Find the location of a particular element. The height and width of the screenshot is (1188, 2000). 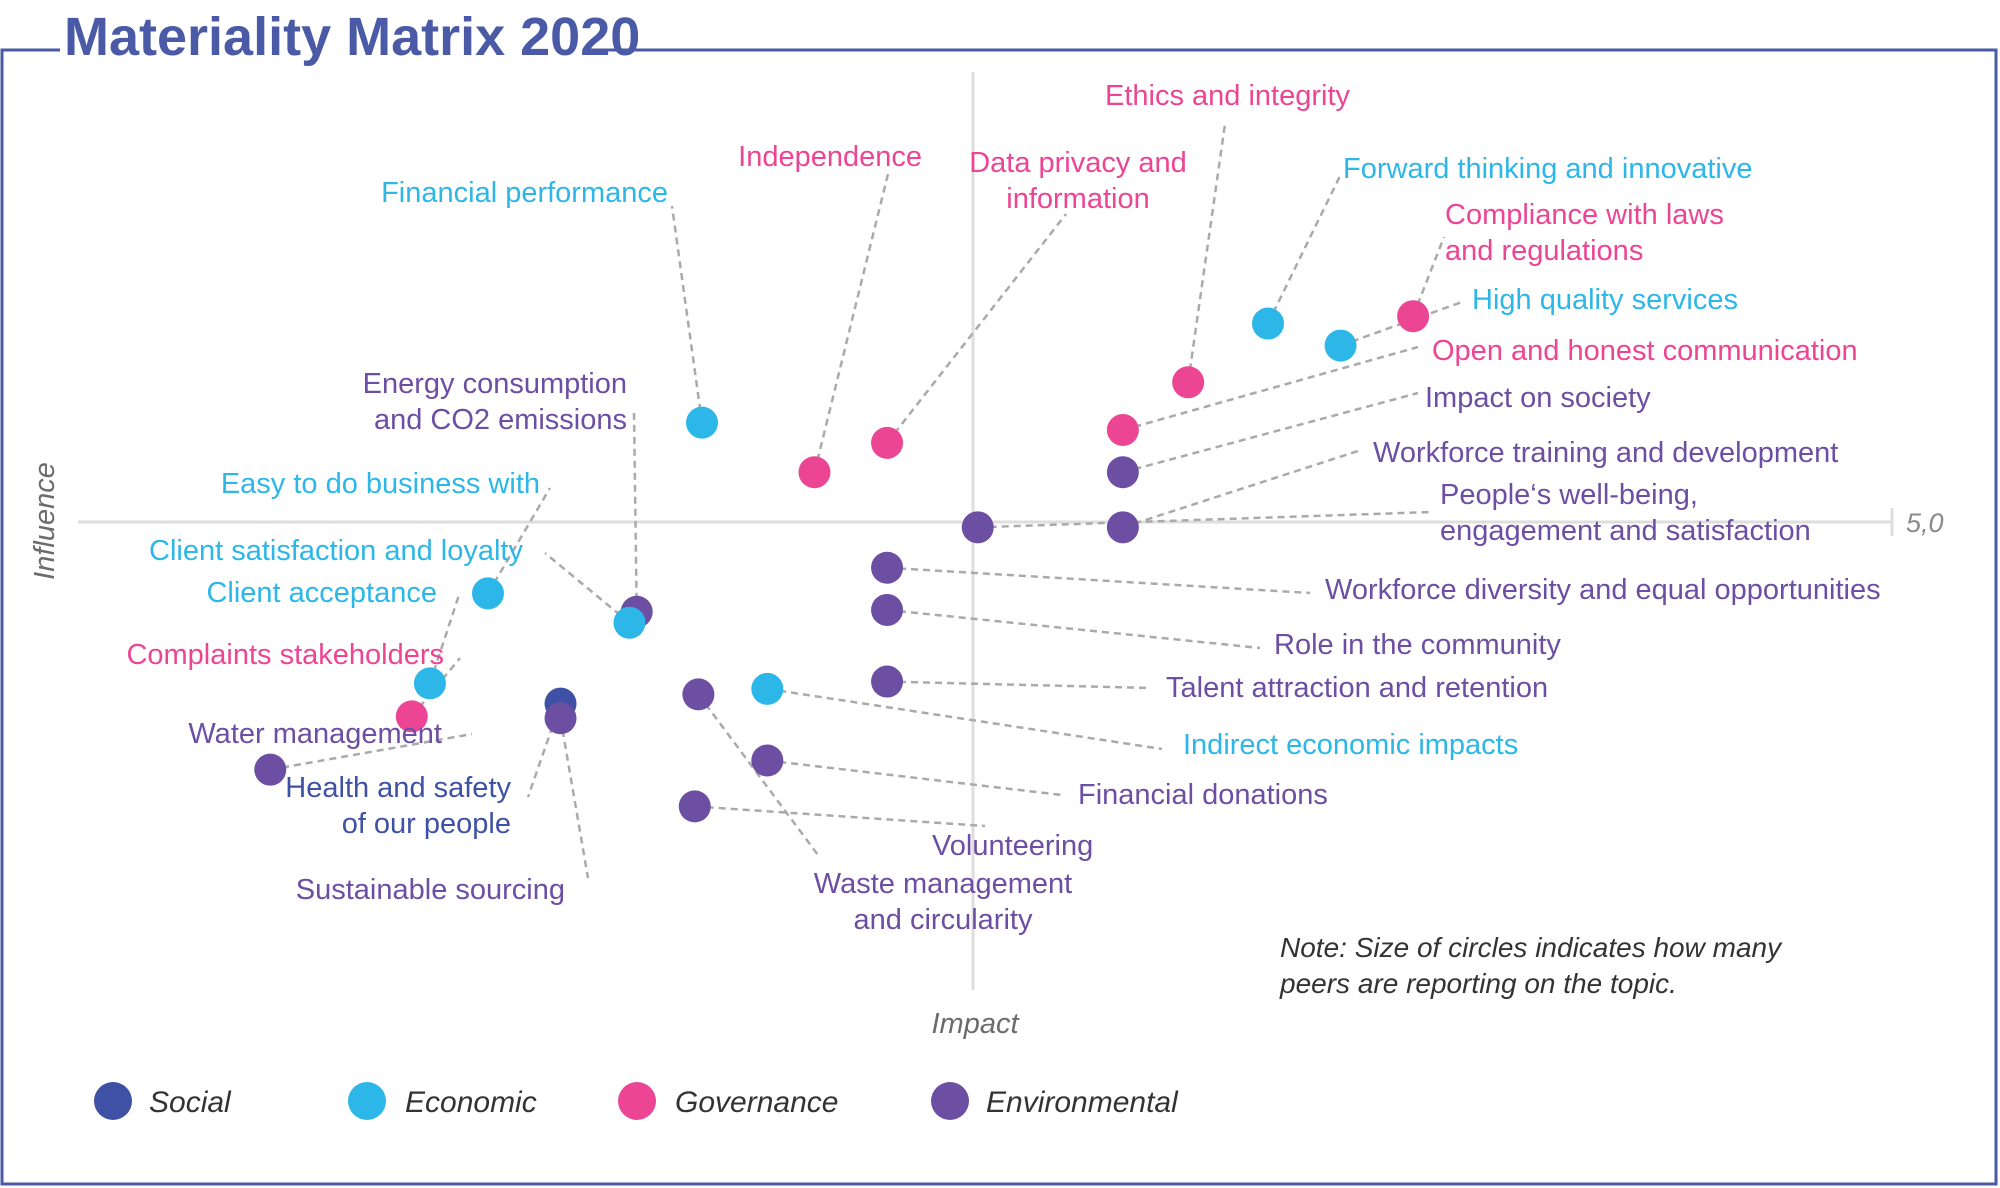

data-point-compliance-with-laws-and-regulations is located at coordinates (1413, 316).